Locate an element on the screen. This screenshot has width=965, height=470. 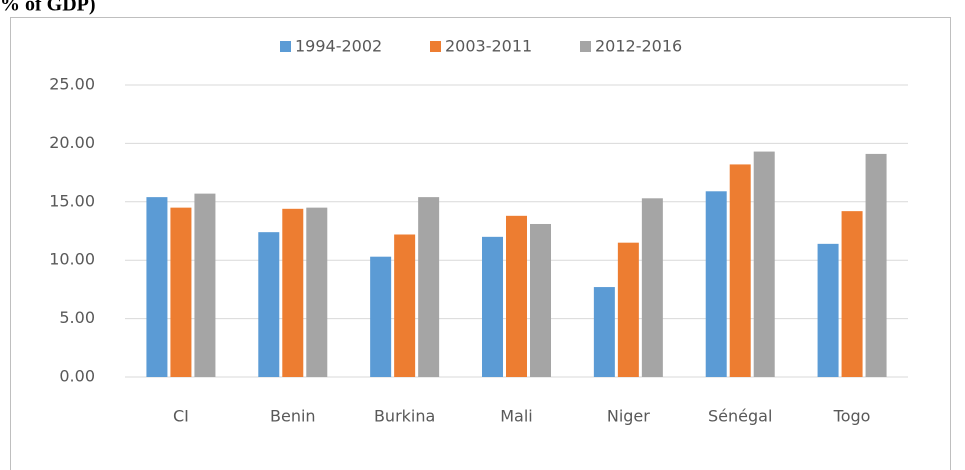
y-tick-label: 20.00 is located at coordinates (72, 142).